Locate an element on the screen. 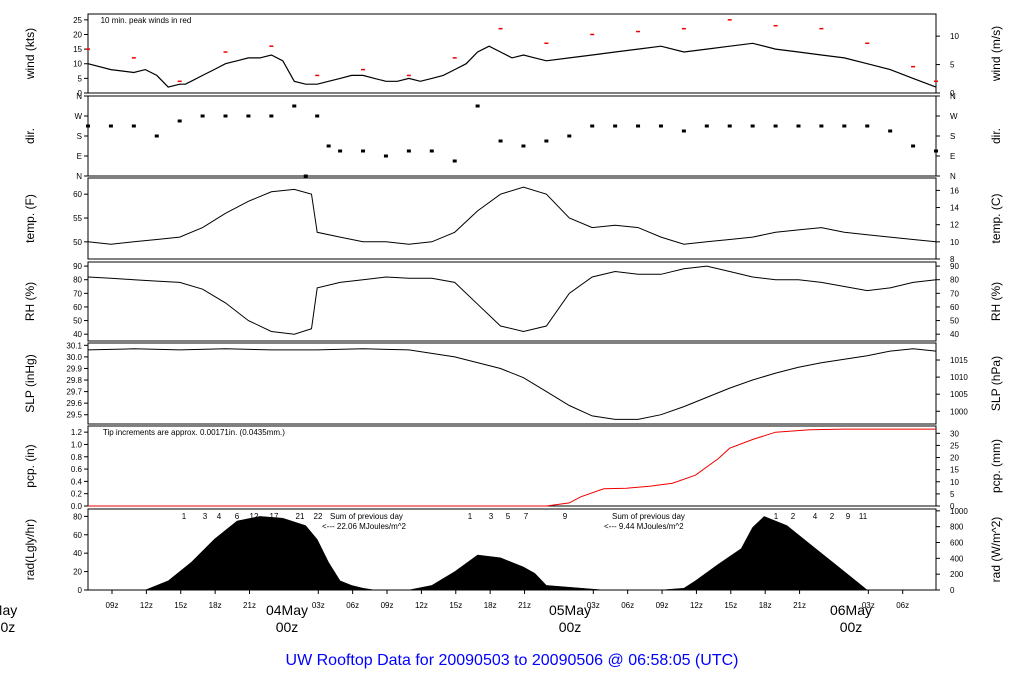  ytick-right-label-slp: 1000 is located at coordinates (959, 411).